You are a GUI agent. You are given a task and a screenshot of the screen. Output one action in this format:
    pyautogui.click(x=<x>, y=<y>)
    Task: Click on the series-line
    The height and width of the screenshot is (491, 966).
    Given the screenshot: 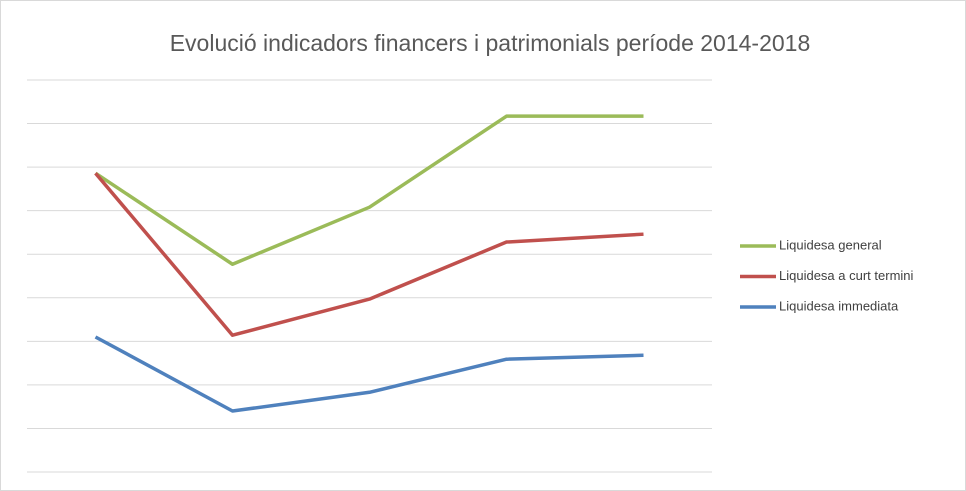 What is the action you would take?
    pyautogui.click(x=369, y=374)
    